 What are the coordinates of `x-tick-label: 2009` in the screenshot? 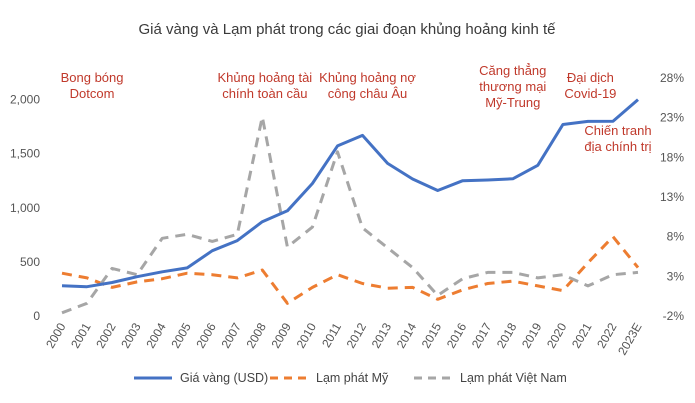 It's located at (282, 335).